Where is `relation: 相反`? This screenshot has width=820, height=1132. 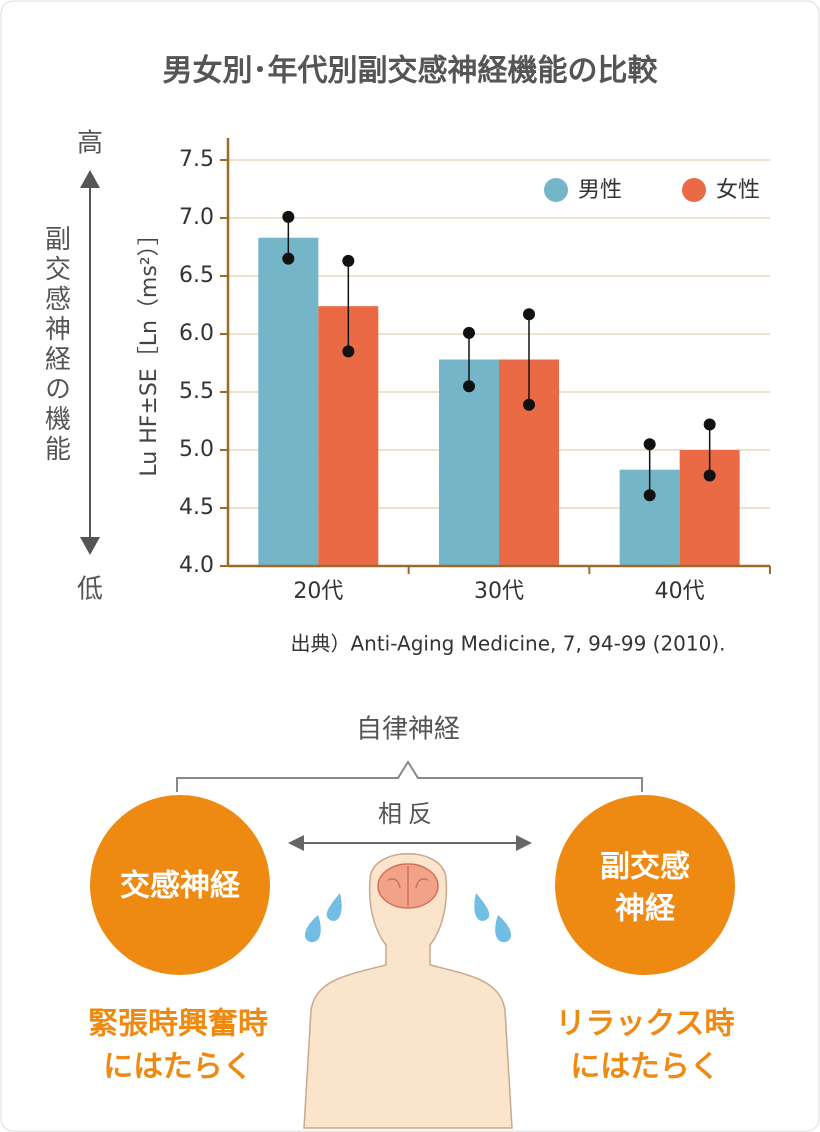 relation: 相反 is located at coordinates (408, 814).